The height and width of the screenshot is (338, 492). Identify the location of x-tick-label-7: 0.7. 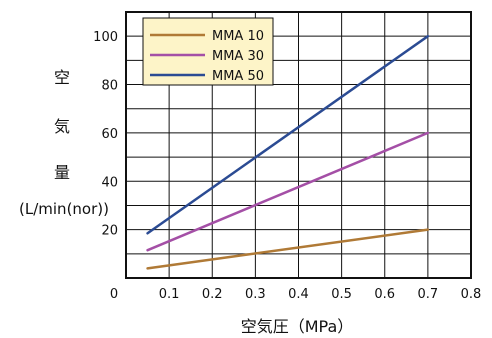
(428, 294).